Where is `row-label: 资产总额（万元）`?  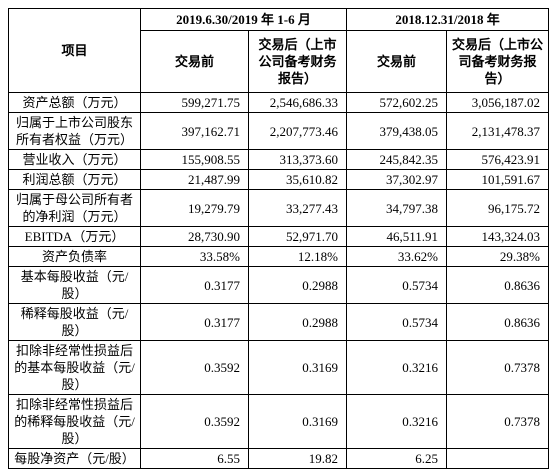 row-label: 资产总额（万元） is located at coordinates (74, 102).